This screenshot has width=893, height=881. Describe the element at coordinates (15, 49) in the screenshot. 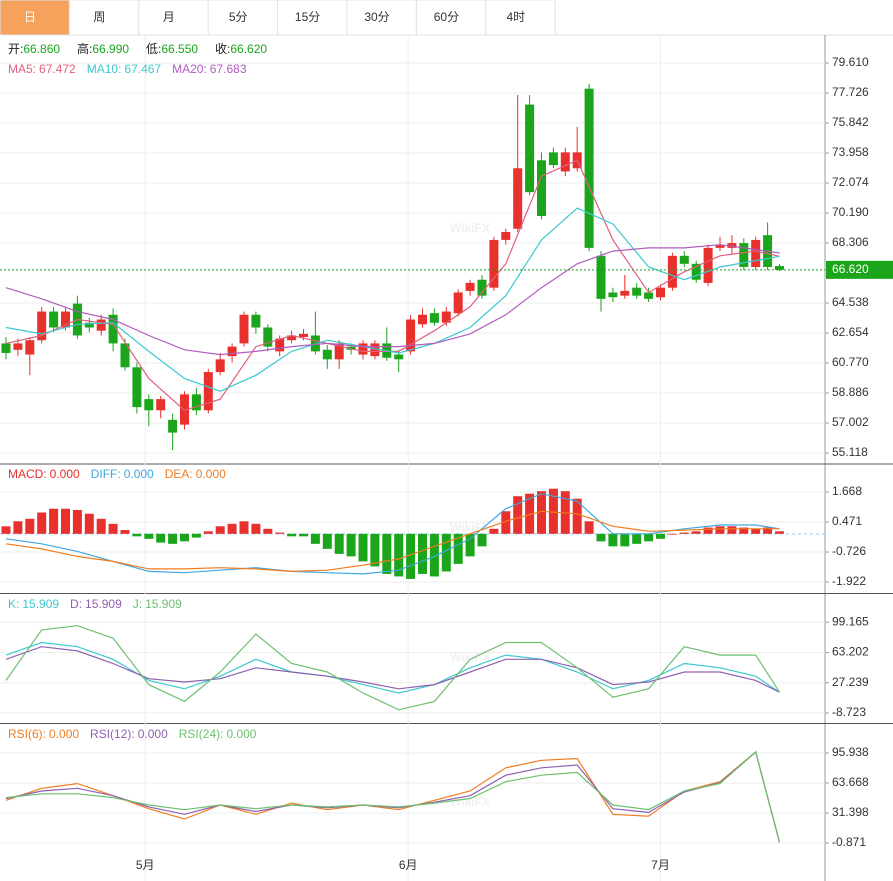

I see `ohlc-label: 开:` at that location.